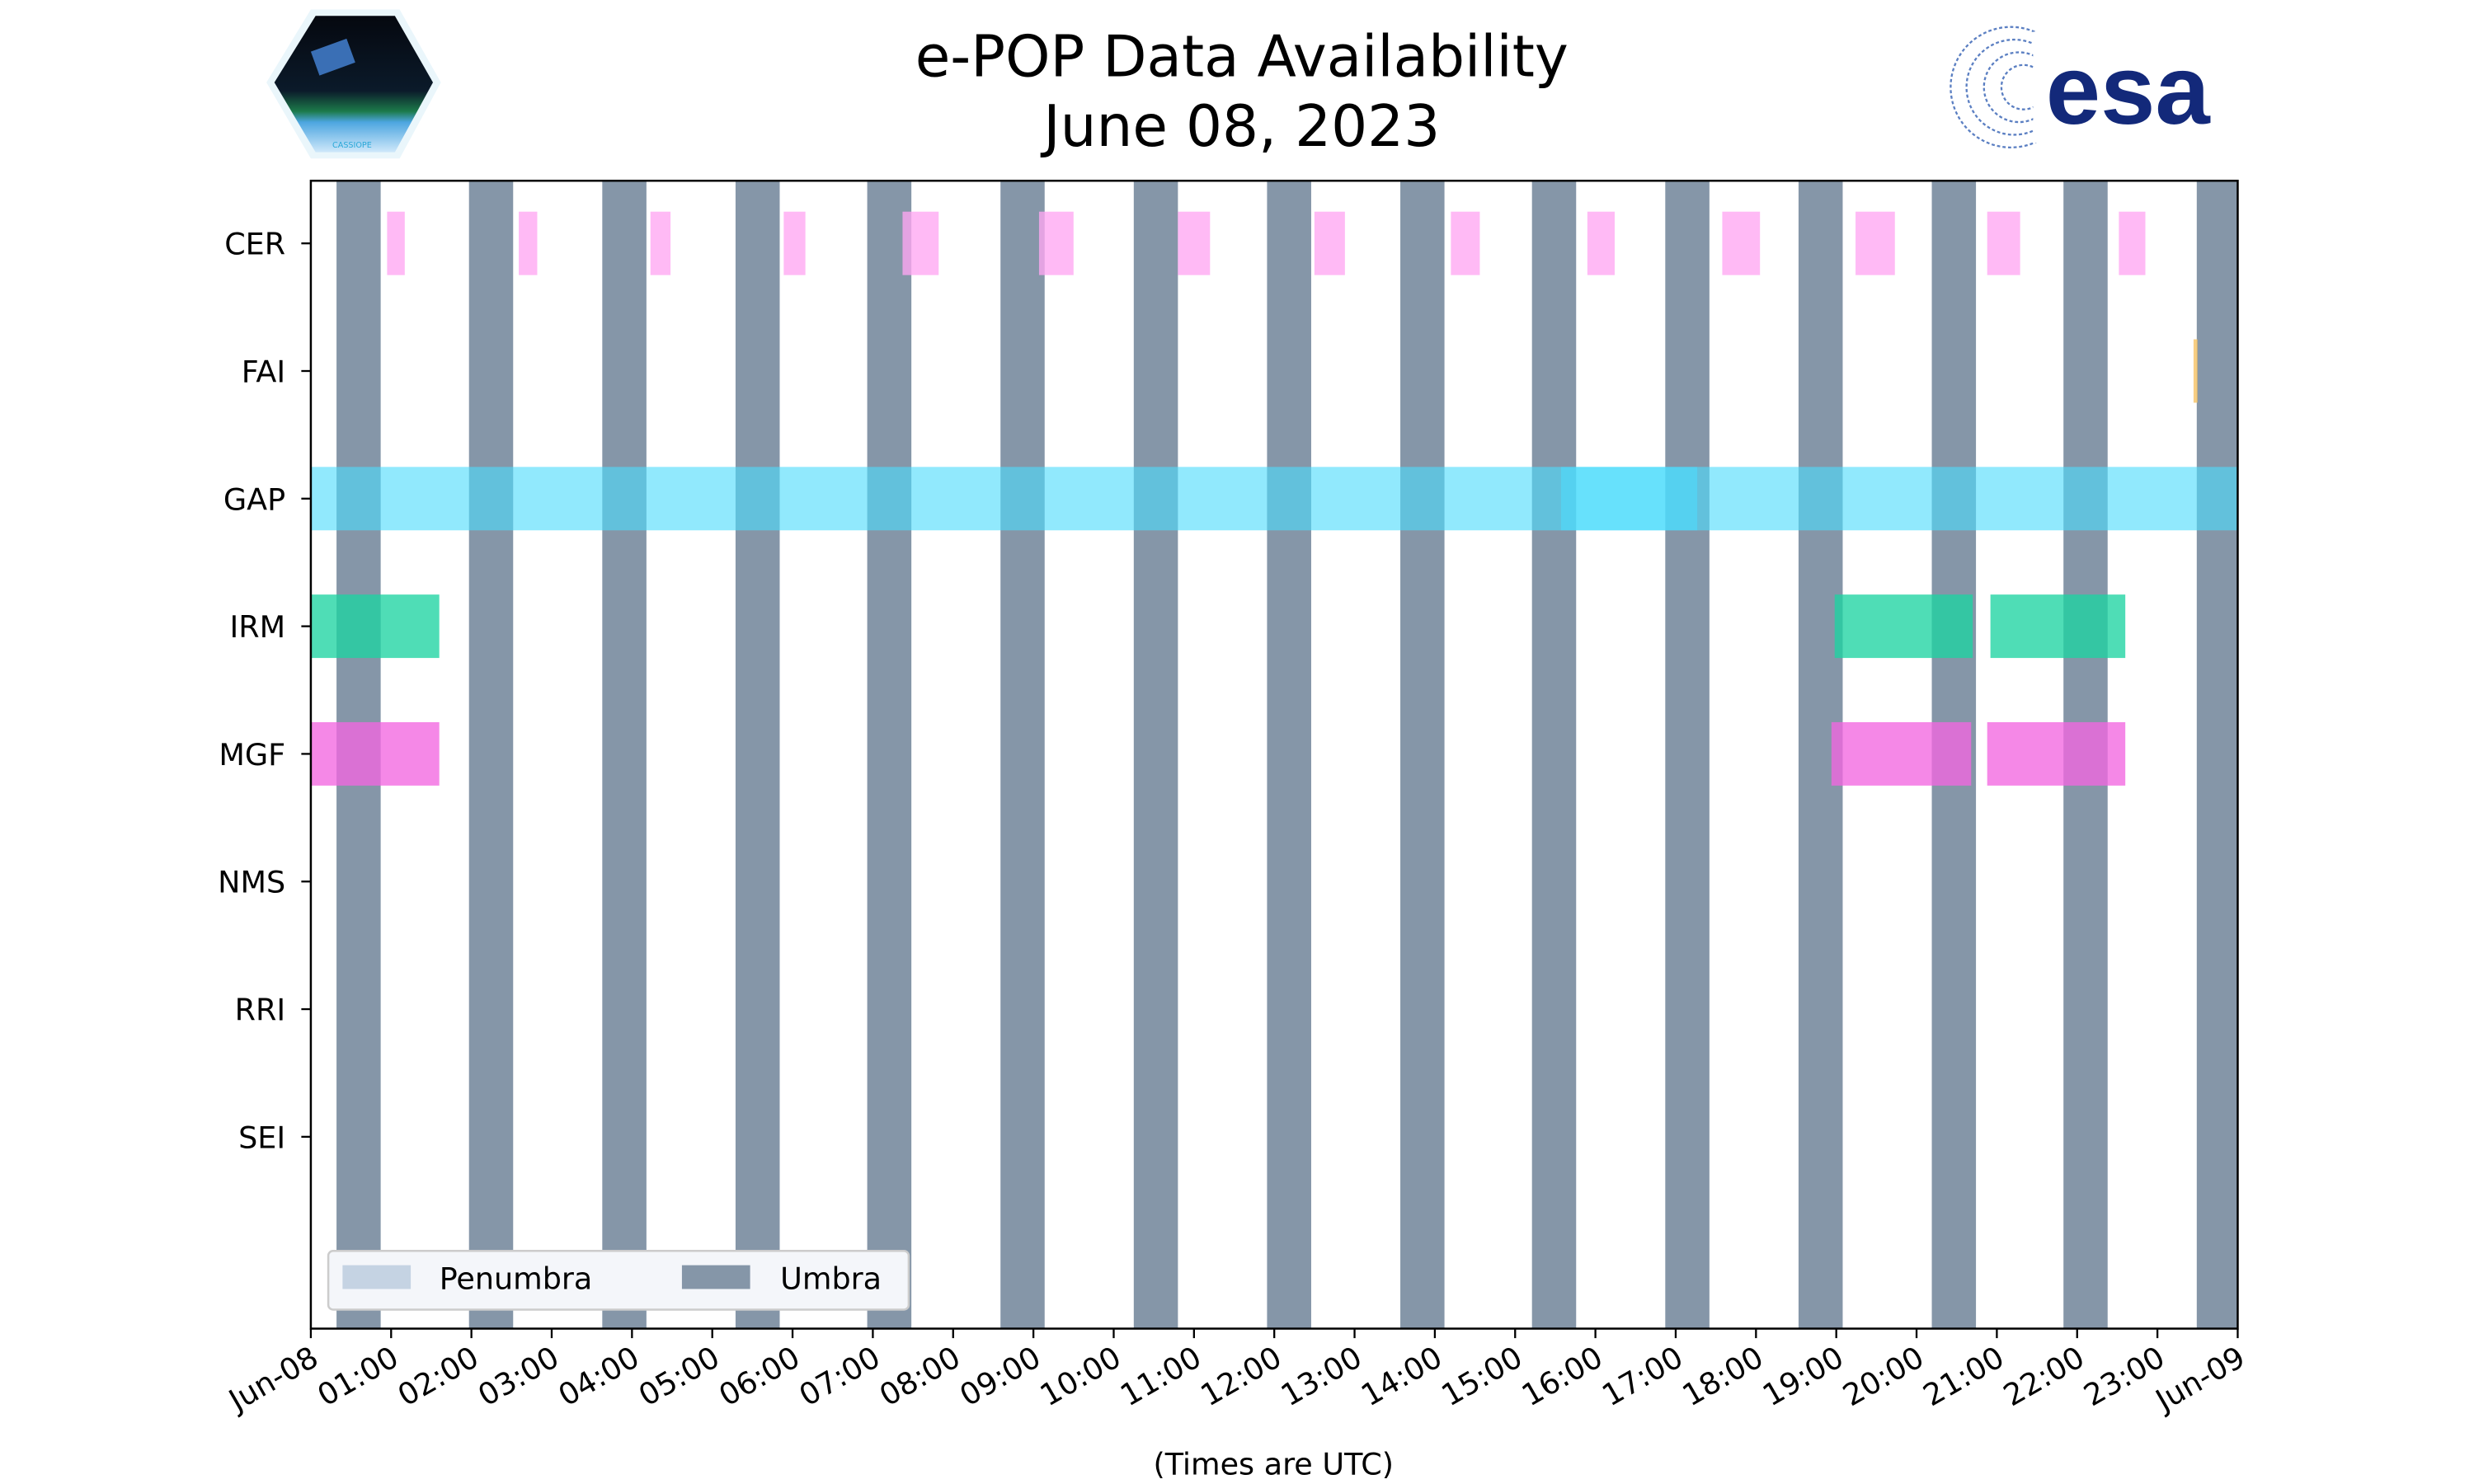 This screenshot has width=2474, height=1484. What do you see at coordinates (438, 1376) in the screenshot?
I see `x-tick-label: 02:00` at bounding box center [438, 1376].